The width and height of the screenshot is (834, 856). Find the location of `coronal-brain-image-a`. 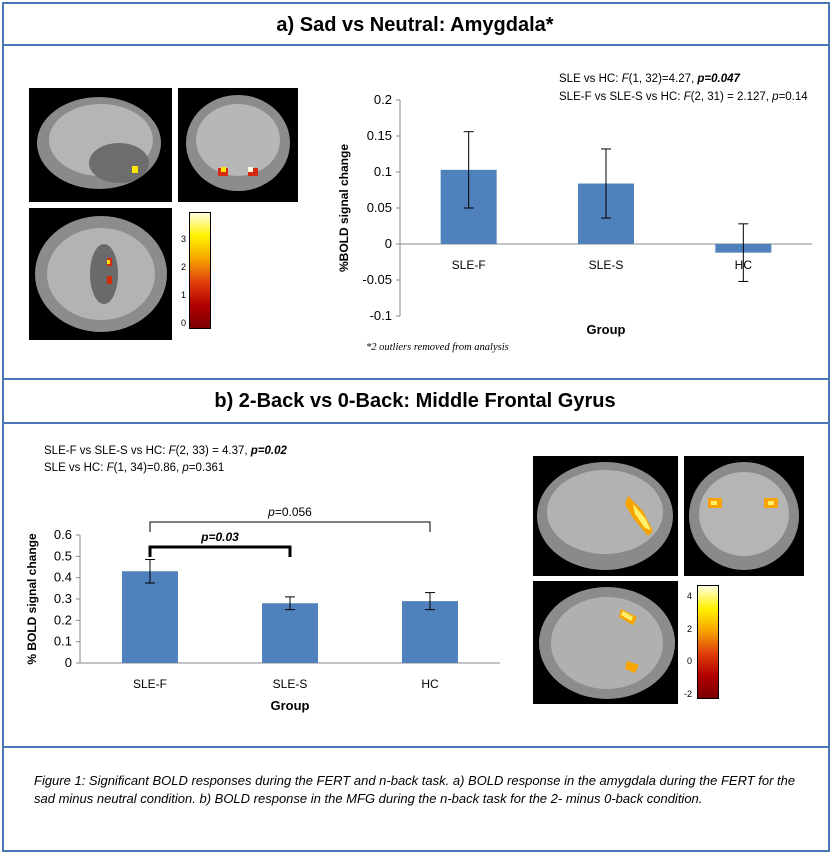

coronal-brain-image-a is located at coordinates (238, 145).